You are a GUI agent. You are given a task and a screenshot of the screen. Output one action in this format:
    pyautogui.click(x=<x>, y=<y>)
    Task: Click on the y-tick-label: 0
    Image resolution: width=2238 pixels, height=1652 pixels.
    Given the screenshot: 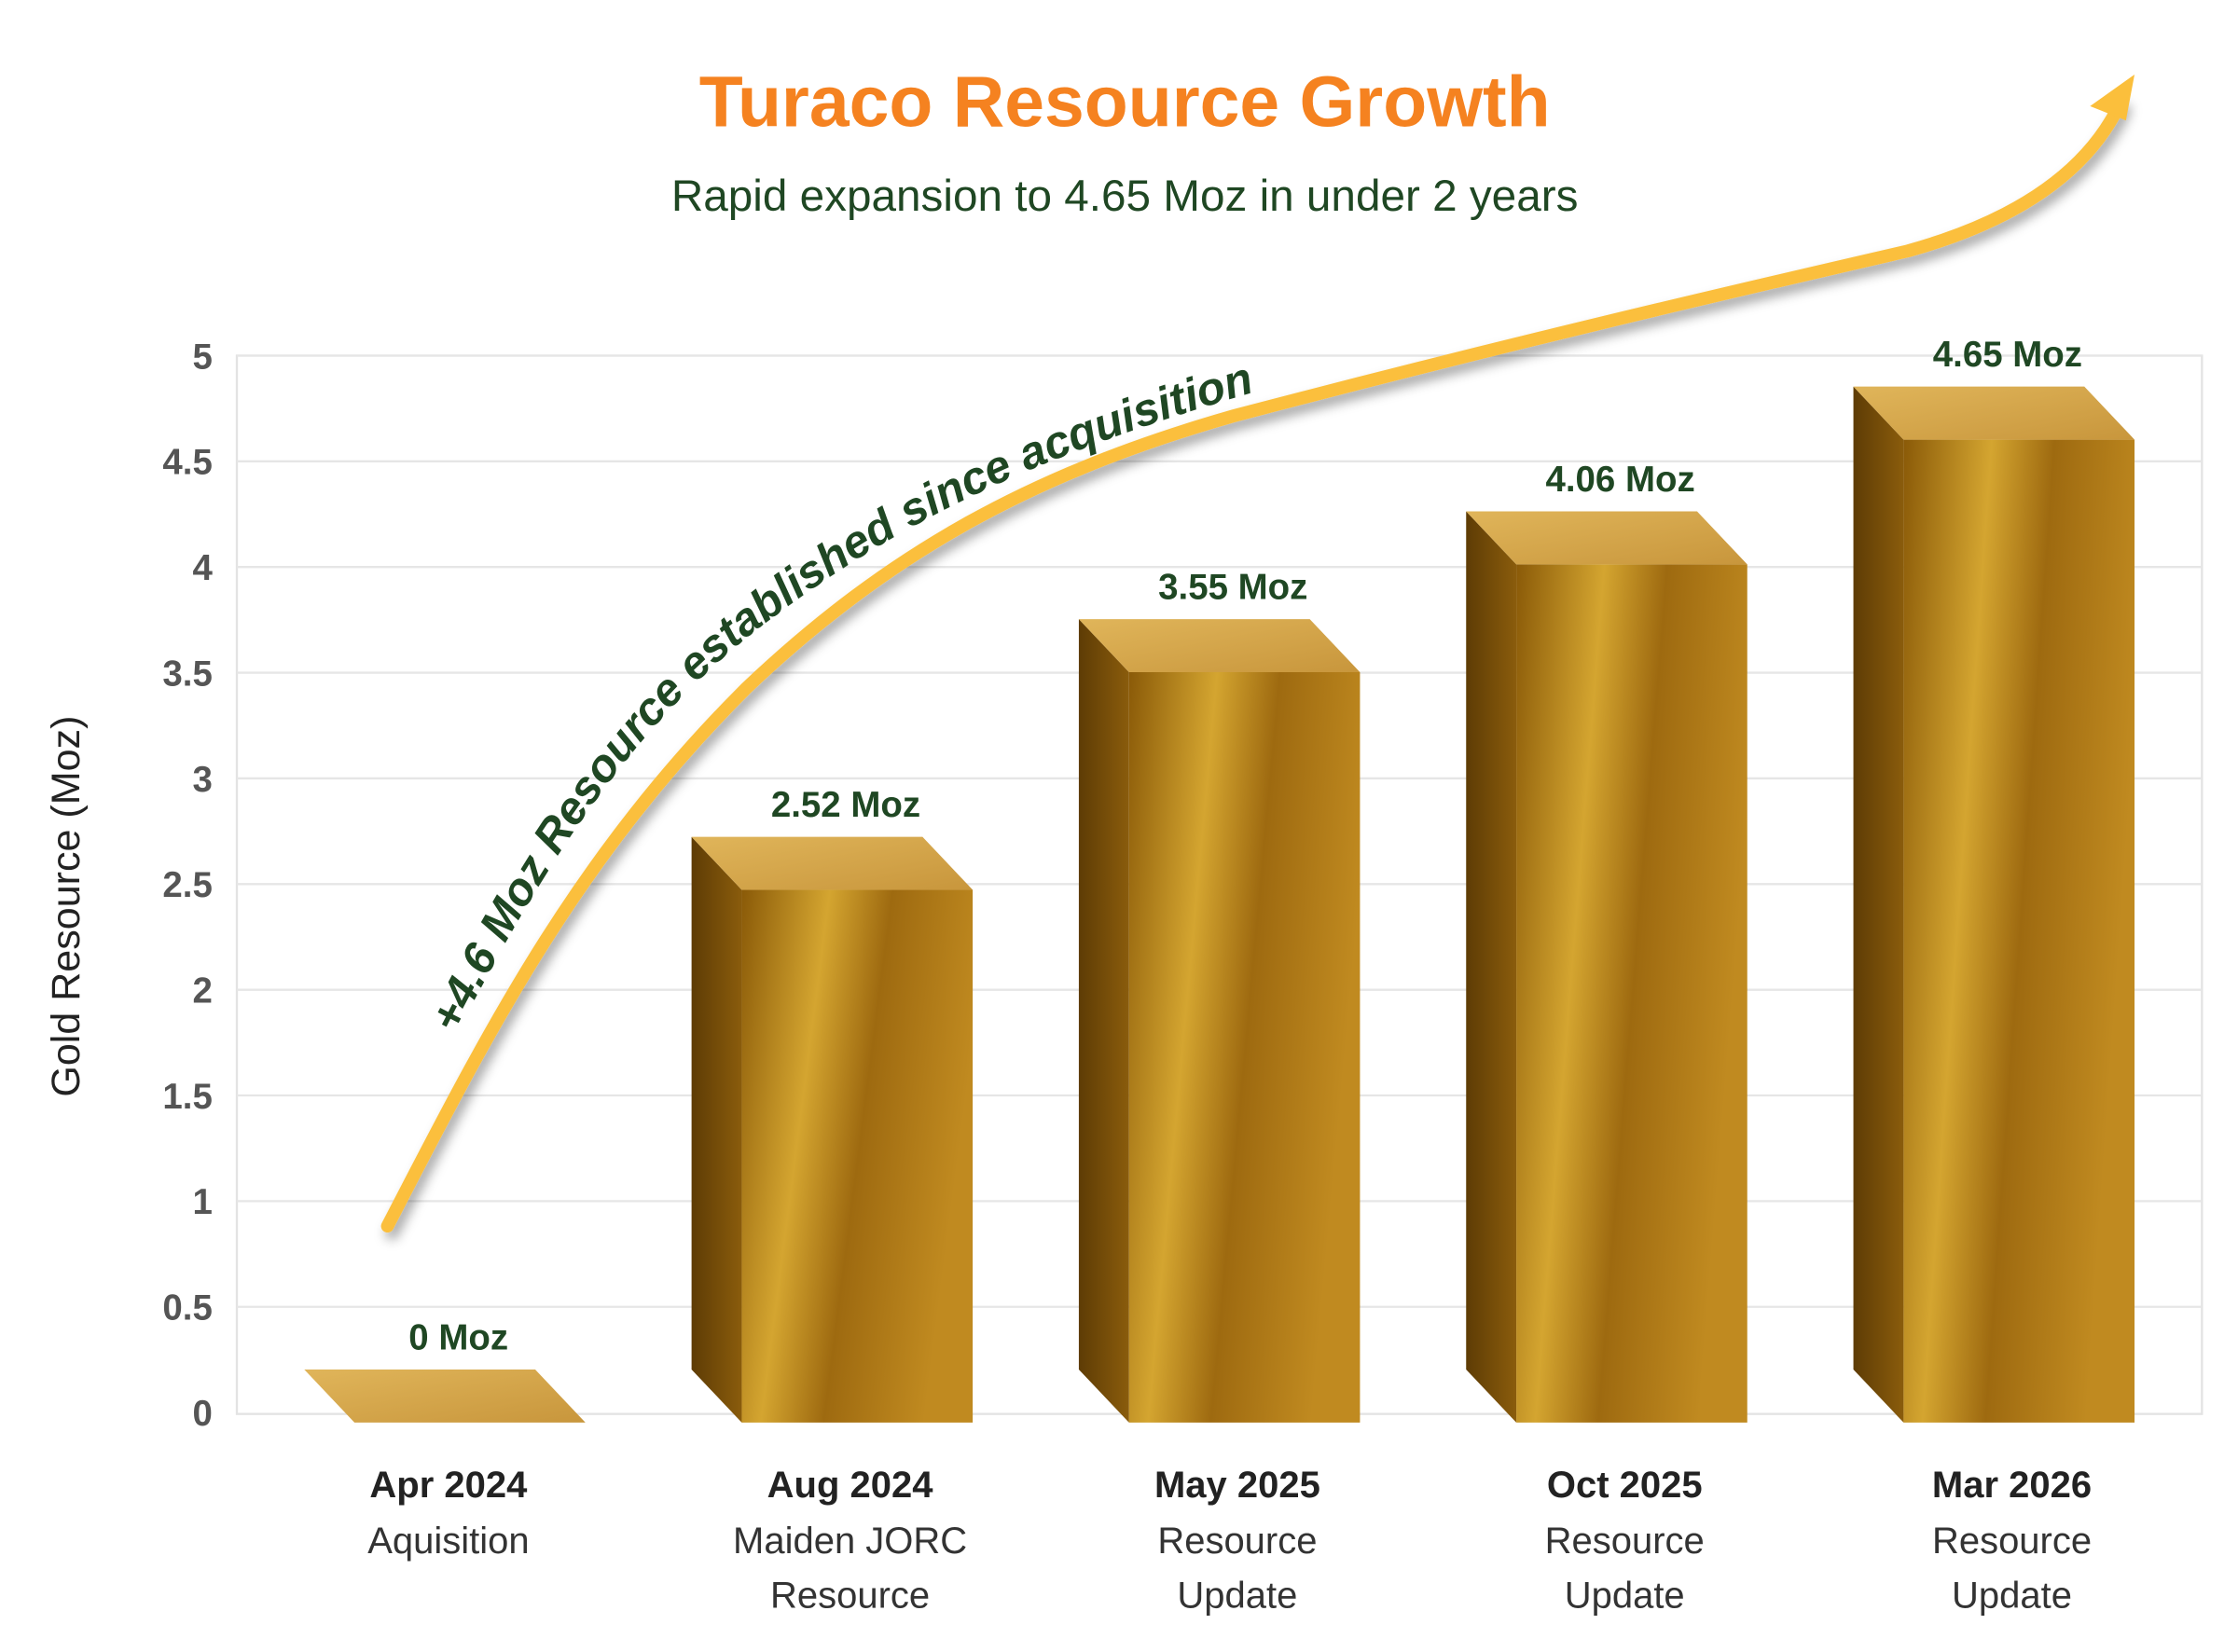 What is the action you would take?
    pyautogui.click(x=202, y=1414)
    